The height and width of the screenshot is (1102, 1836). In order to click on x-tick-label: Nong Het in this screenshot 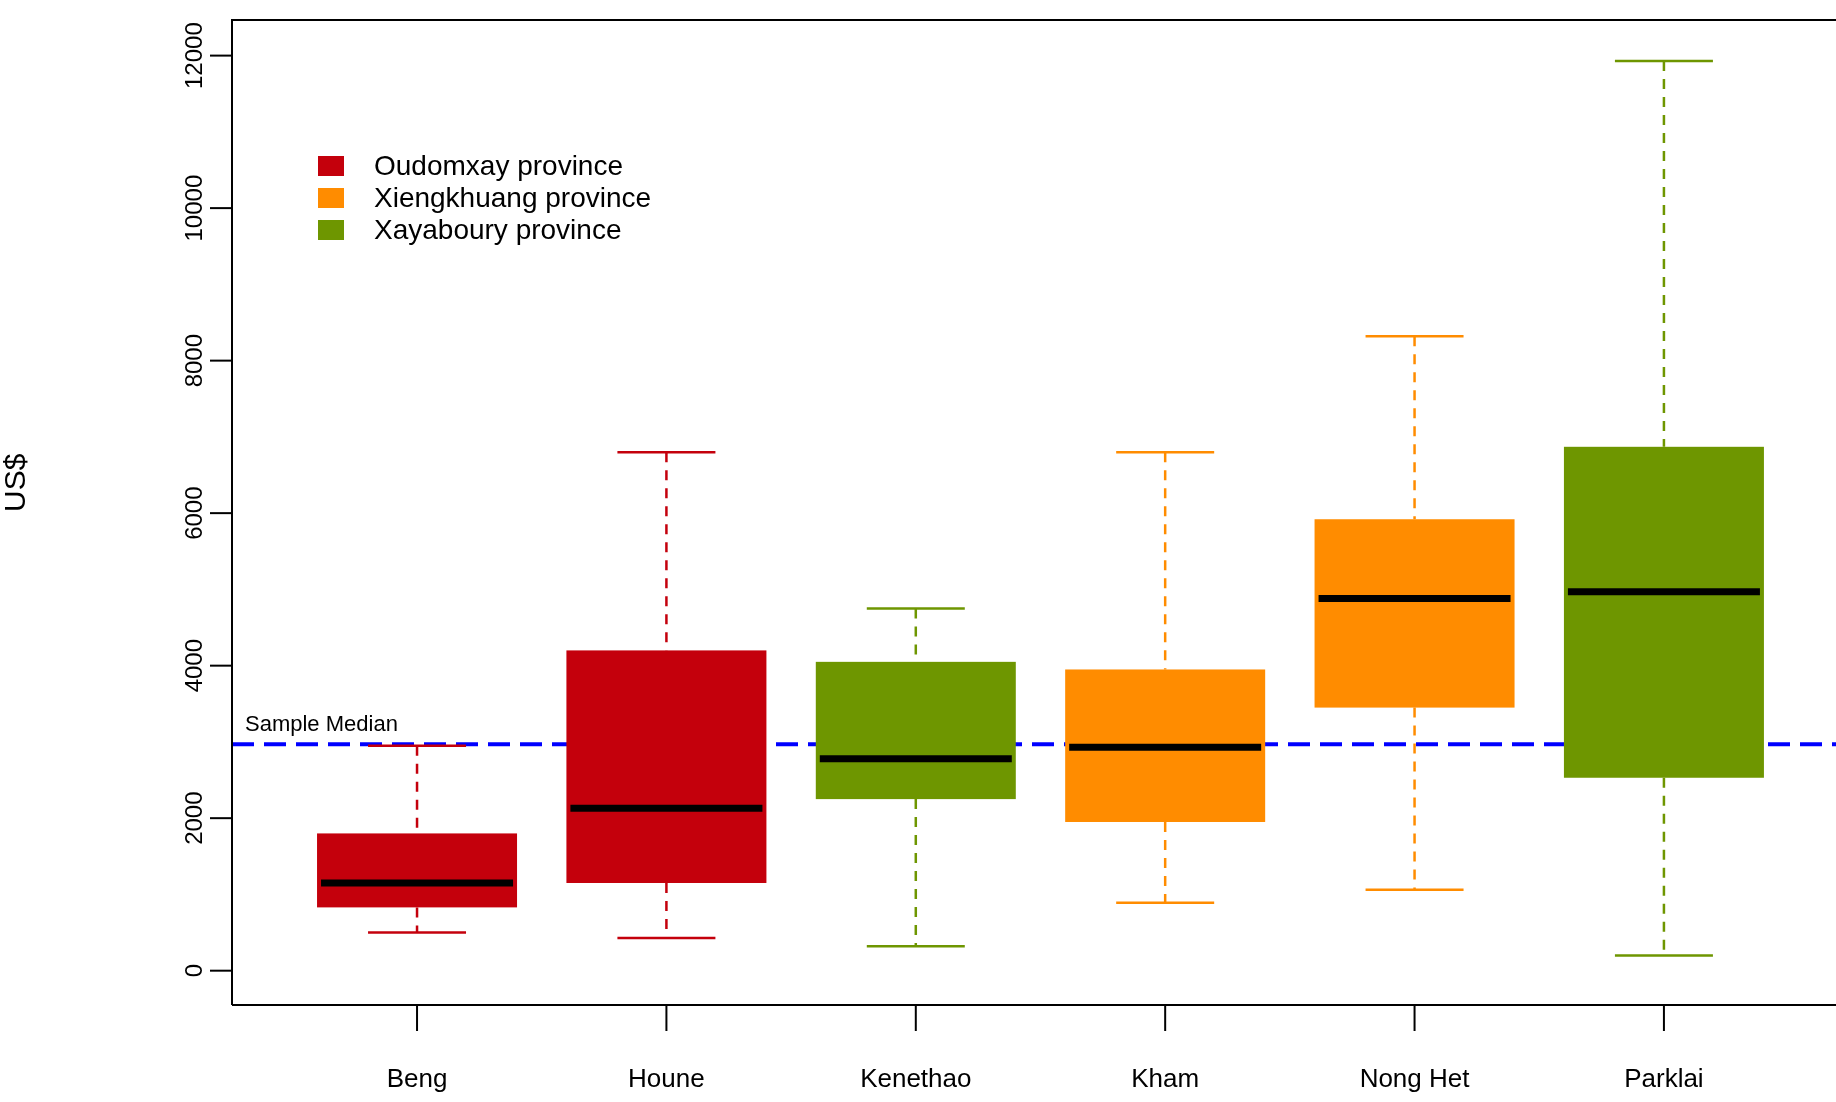, I will do `click(1415, 1078)`.